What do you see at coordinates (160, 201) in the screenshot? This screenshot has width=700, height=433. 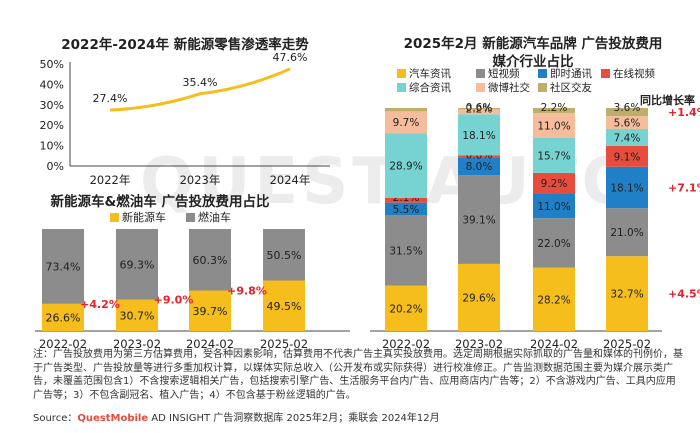 I see `share-chart-title: 新能源车&燃油车 广告投放费用占比` at bounding box center [160, 201].